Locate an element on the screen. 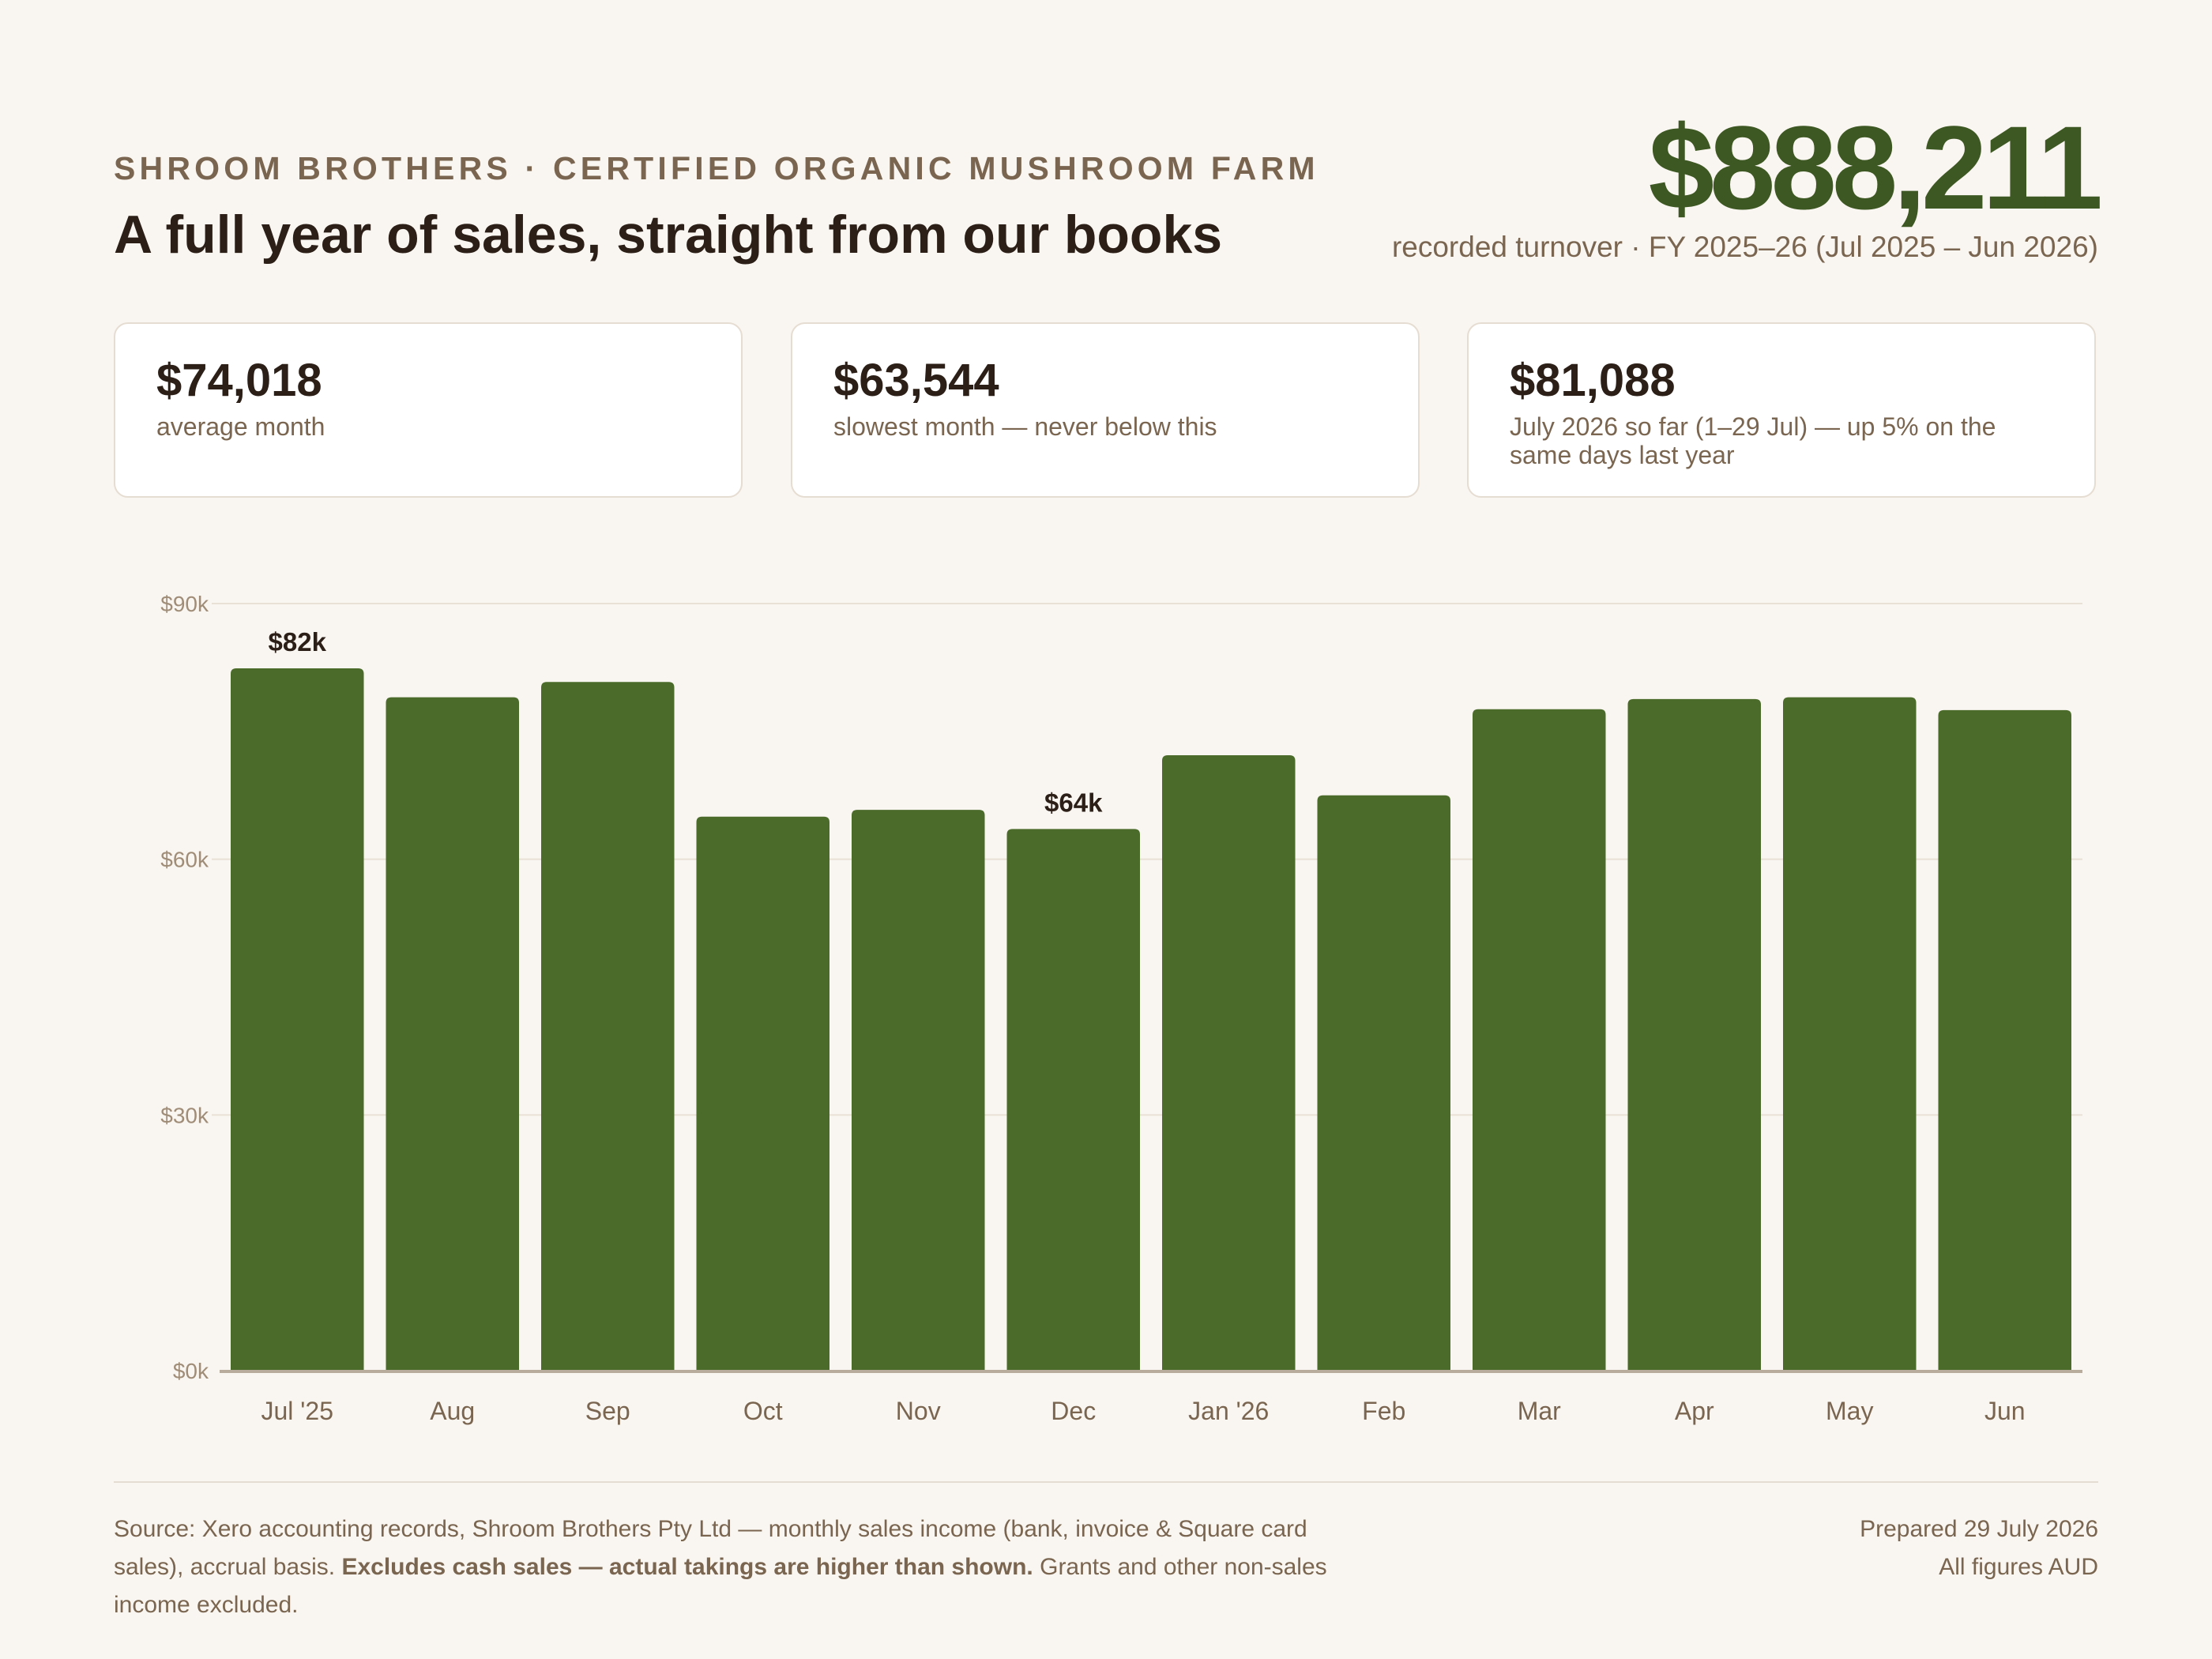 The width and height of the screenshot is (2212, 1659). stat-label: slowest month — never below this is located at coordinates (1025, 426).